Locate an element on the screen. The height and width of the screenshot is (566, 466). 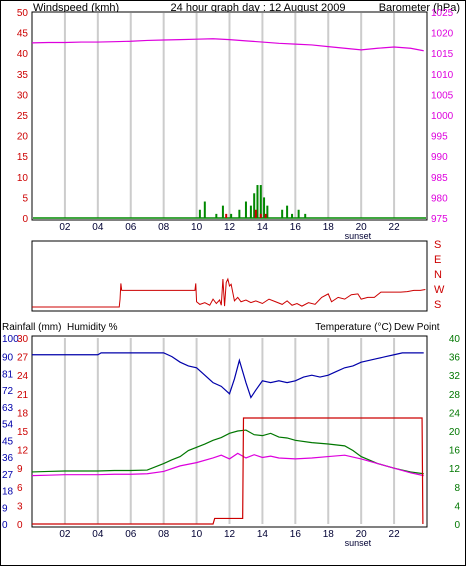
rainfall-scale-tick-label: 21 is located at coordinates (23, 395).